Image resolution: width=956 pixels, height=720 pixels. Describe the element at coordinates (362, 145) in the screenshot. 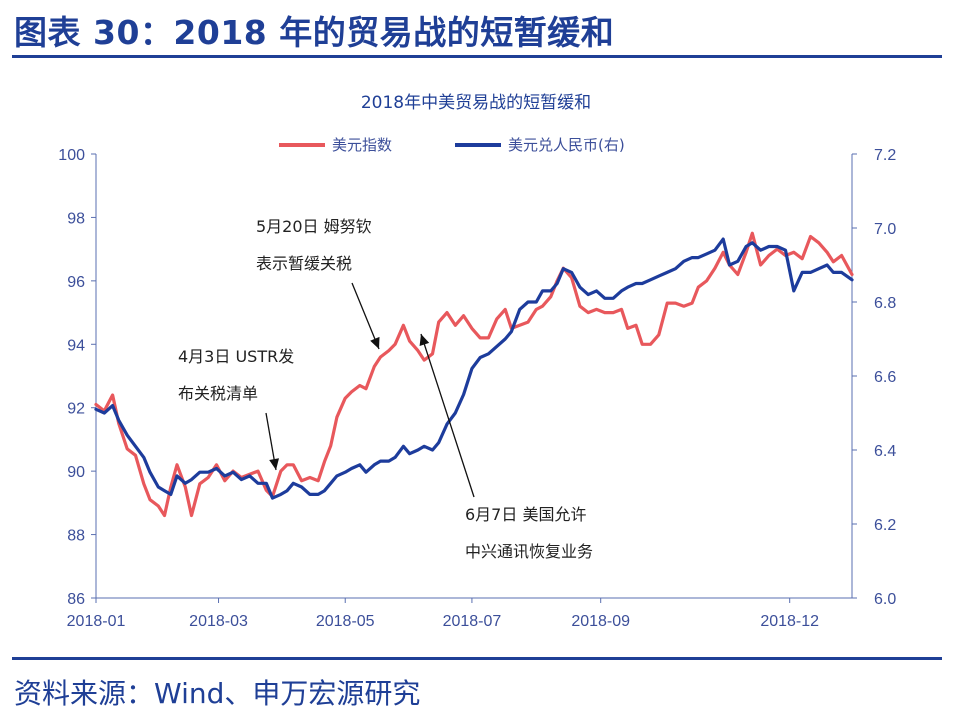

I see `legend-label-dollar-index: 美元指数` at that location.